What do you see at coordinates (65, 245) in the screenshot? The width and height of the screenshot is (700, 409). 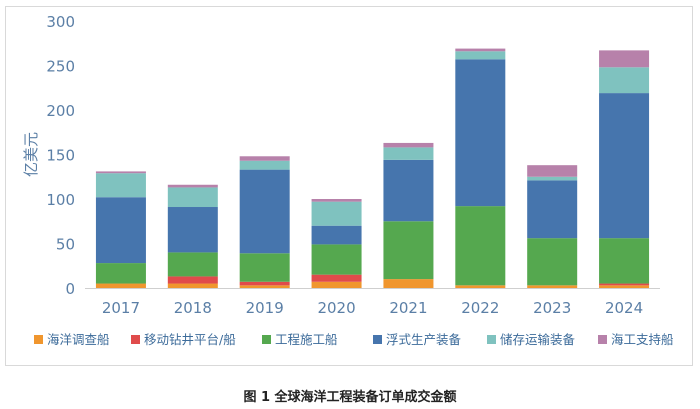 I see `y-tick-label: 50` at bounding box center [65, 245].